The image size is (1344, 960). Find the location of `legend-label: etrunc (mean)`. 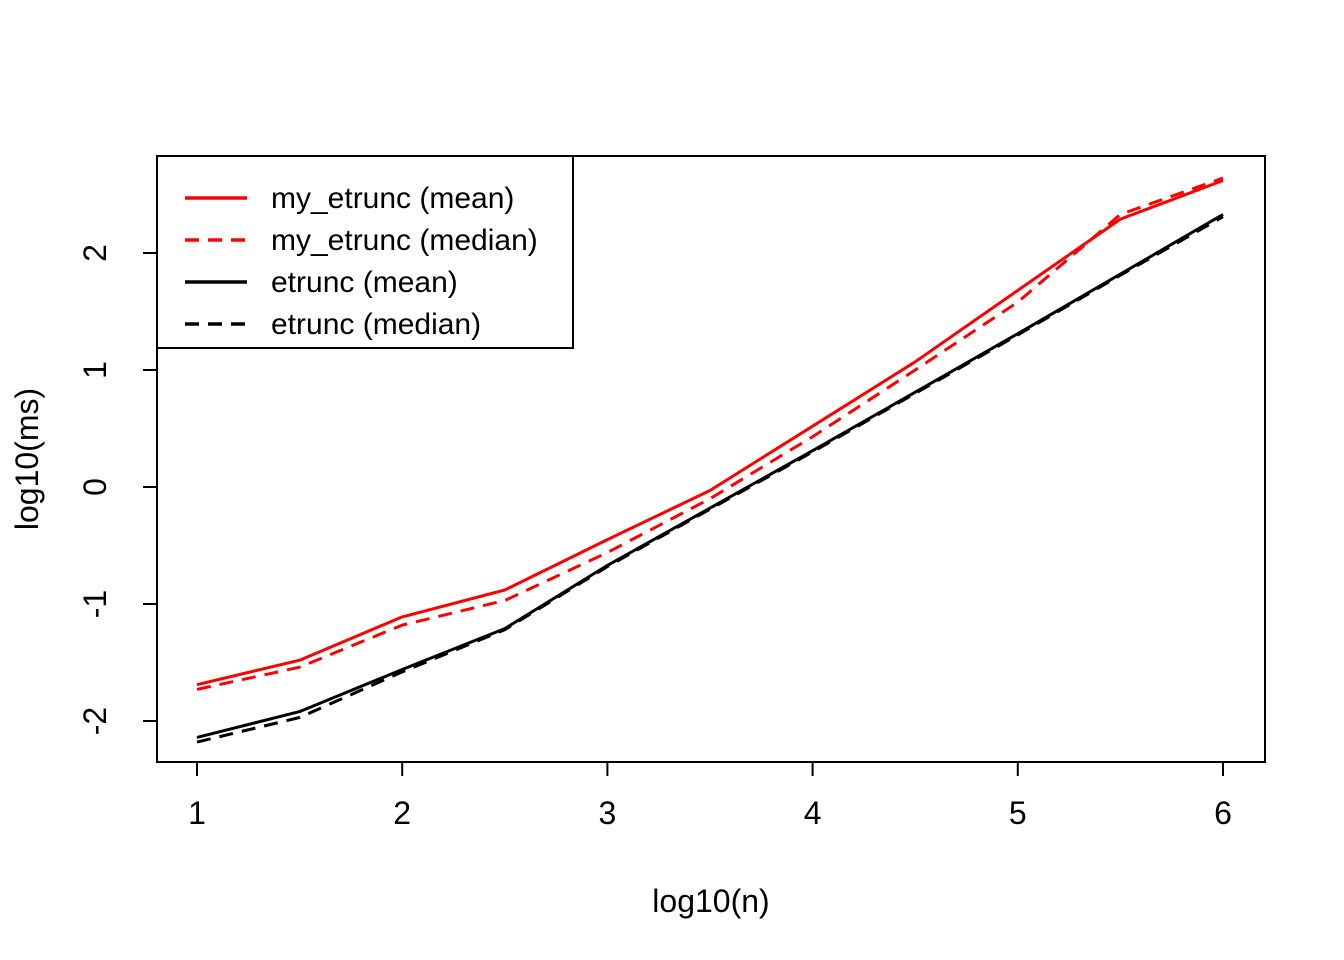

legend-label: etrunc (mean) is located at coordinates (364, 282).